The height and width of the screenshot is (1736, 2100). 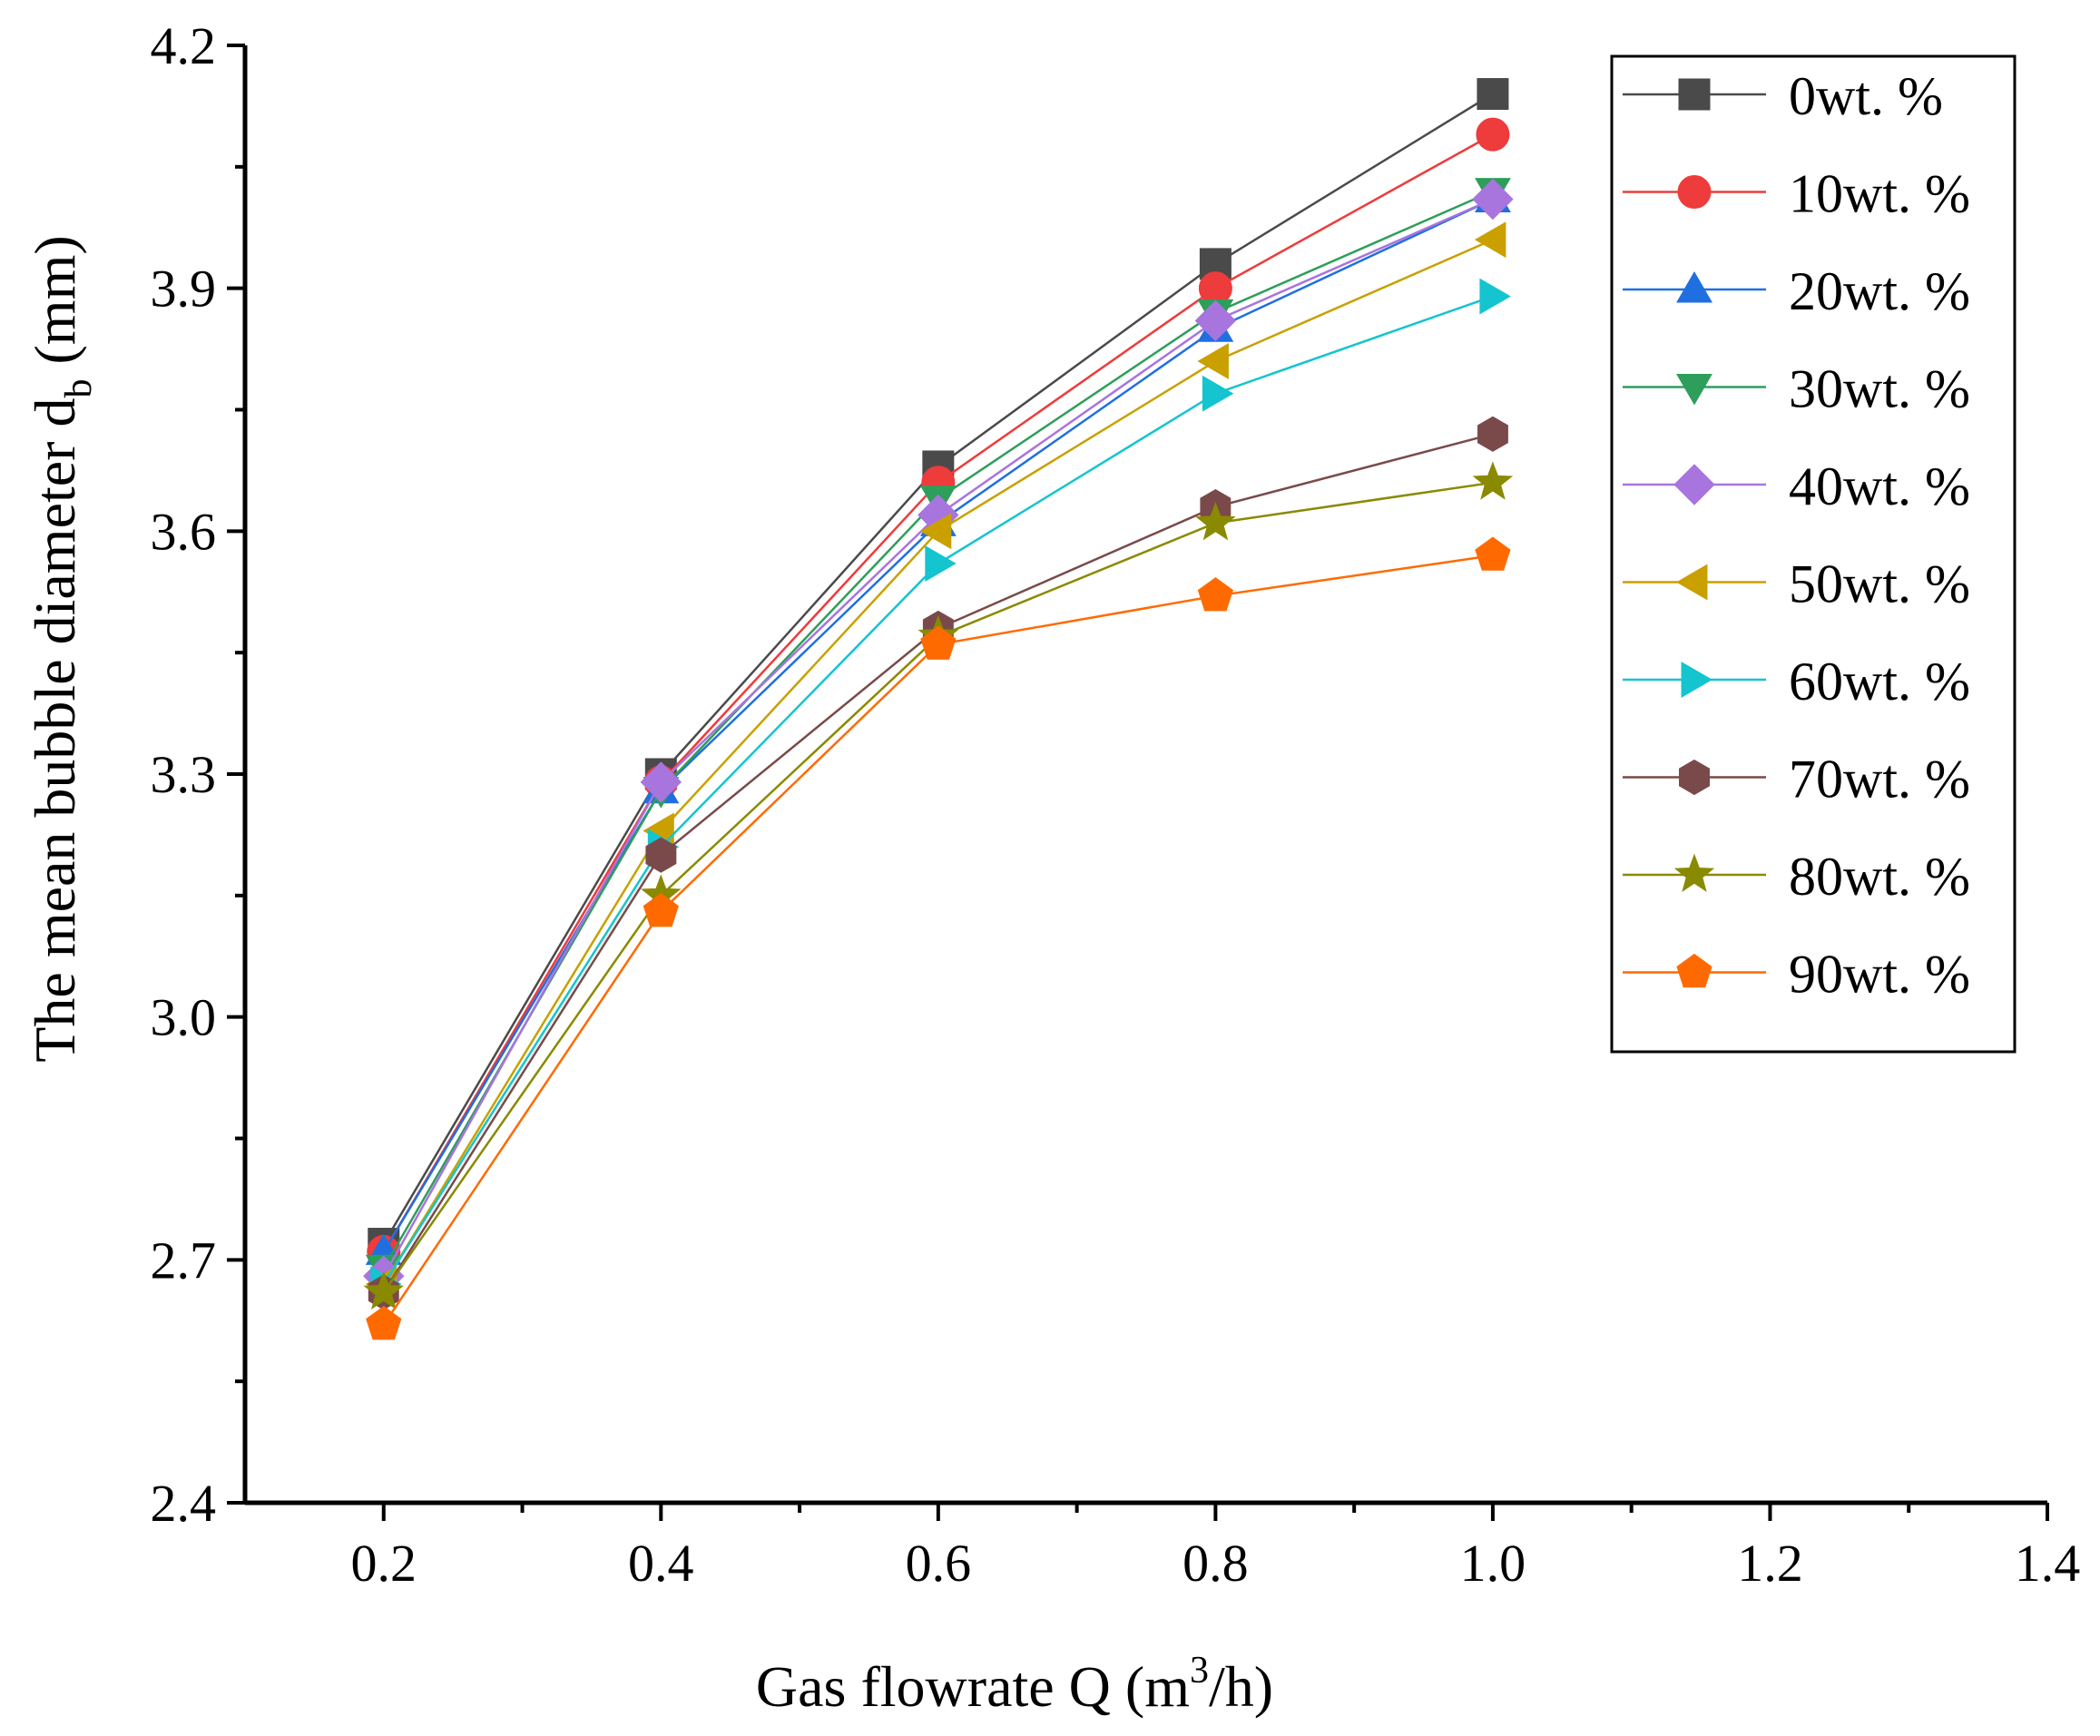 I want to click on legend-box, so click(x=1813, y=554).